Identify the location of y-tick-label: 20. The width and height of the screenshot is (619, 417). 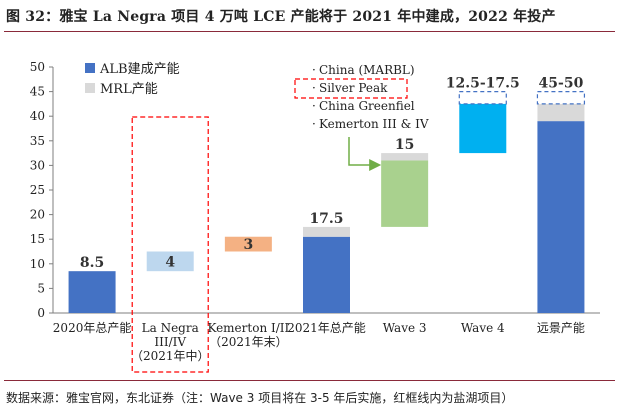
(37, 215).